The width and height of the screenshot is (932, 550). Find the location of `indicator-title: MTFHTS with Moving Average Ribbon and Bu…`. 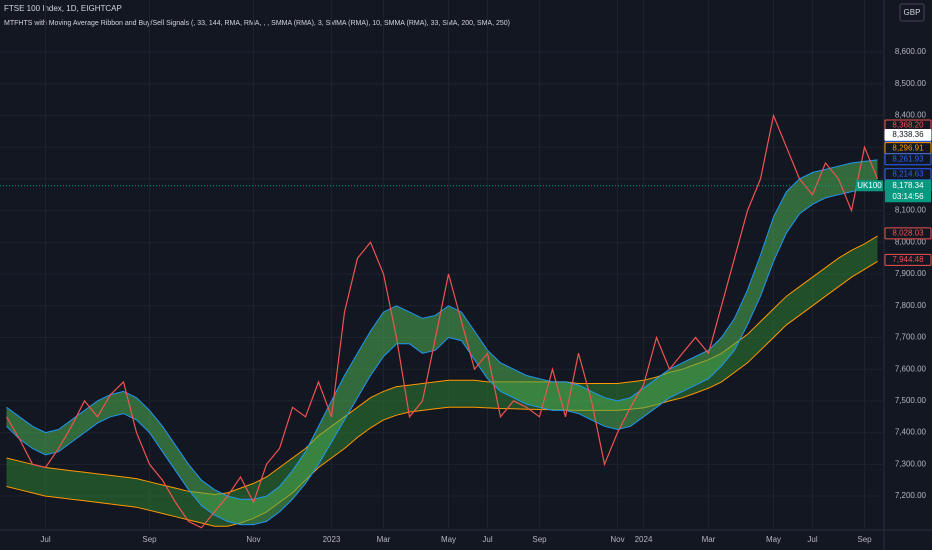

indicator-title: MTFHTS with Moving Average Ribbon and Bu… is located at coordinates (257, 23).